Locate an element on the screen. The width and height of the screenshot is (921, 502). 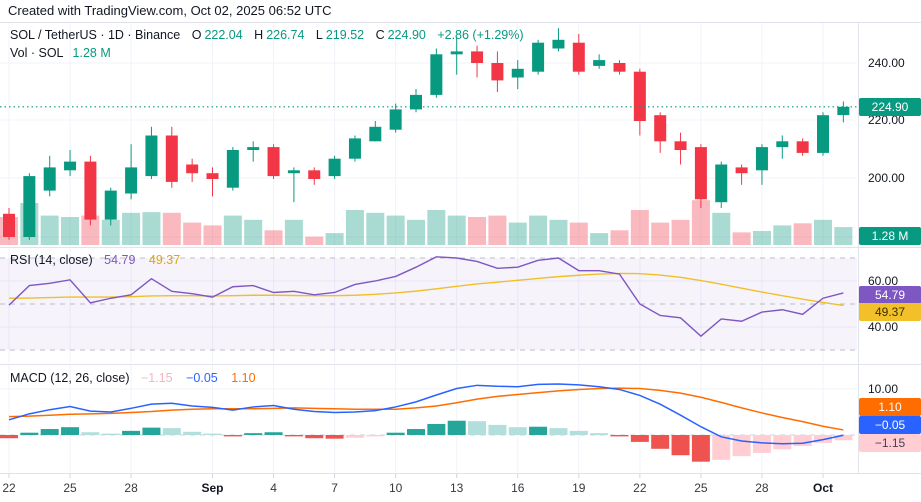
rsi-indicator-title: RSI (14, close) is located at coordinates (51, 260).